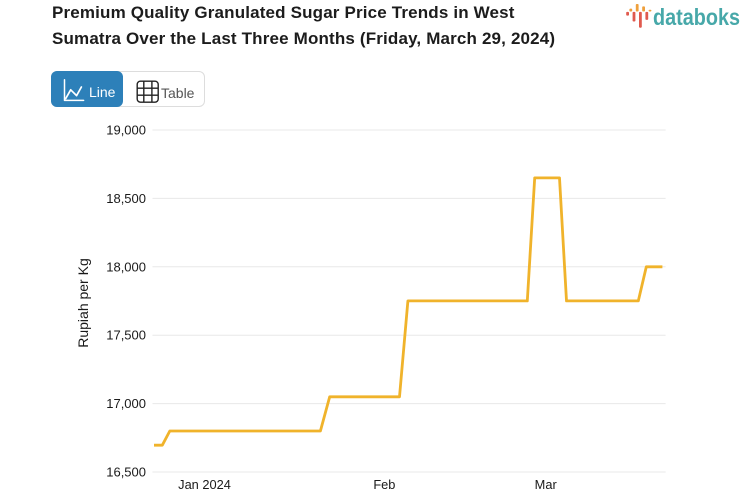  I want to click on svg-text: 18,000, so click(126, 266).